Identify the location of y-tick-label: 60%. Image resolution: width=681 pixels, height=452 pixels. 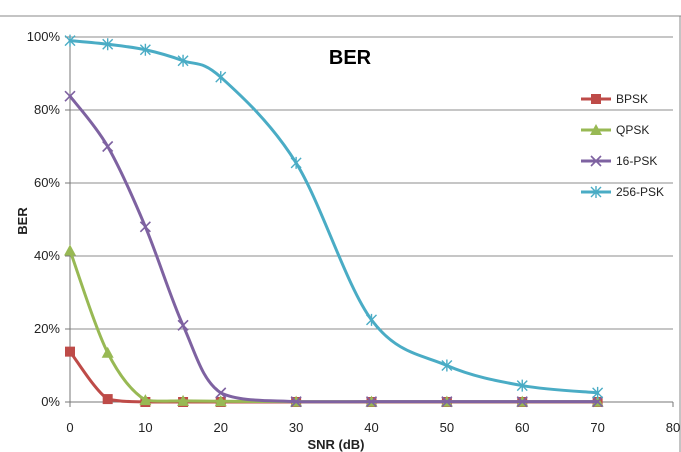
(47, 182).